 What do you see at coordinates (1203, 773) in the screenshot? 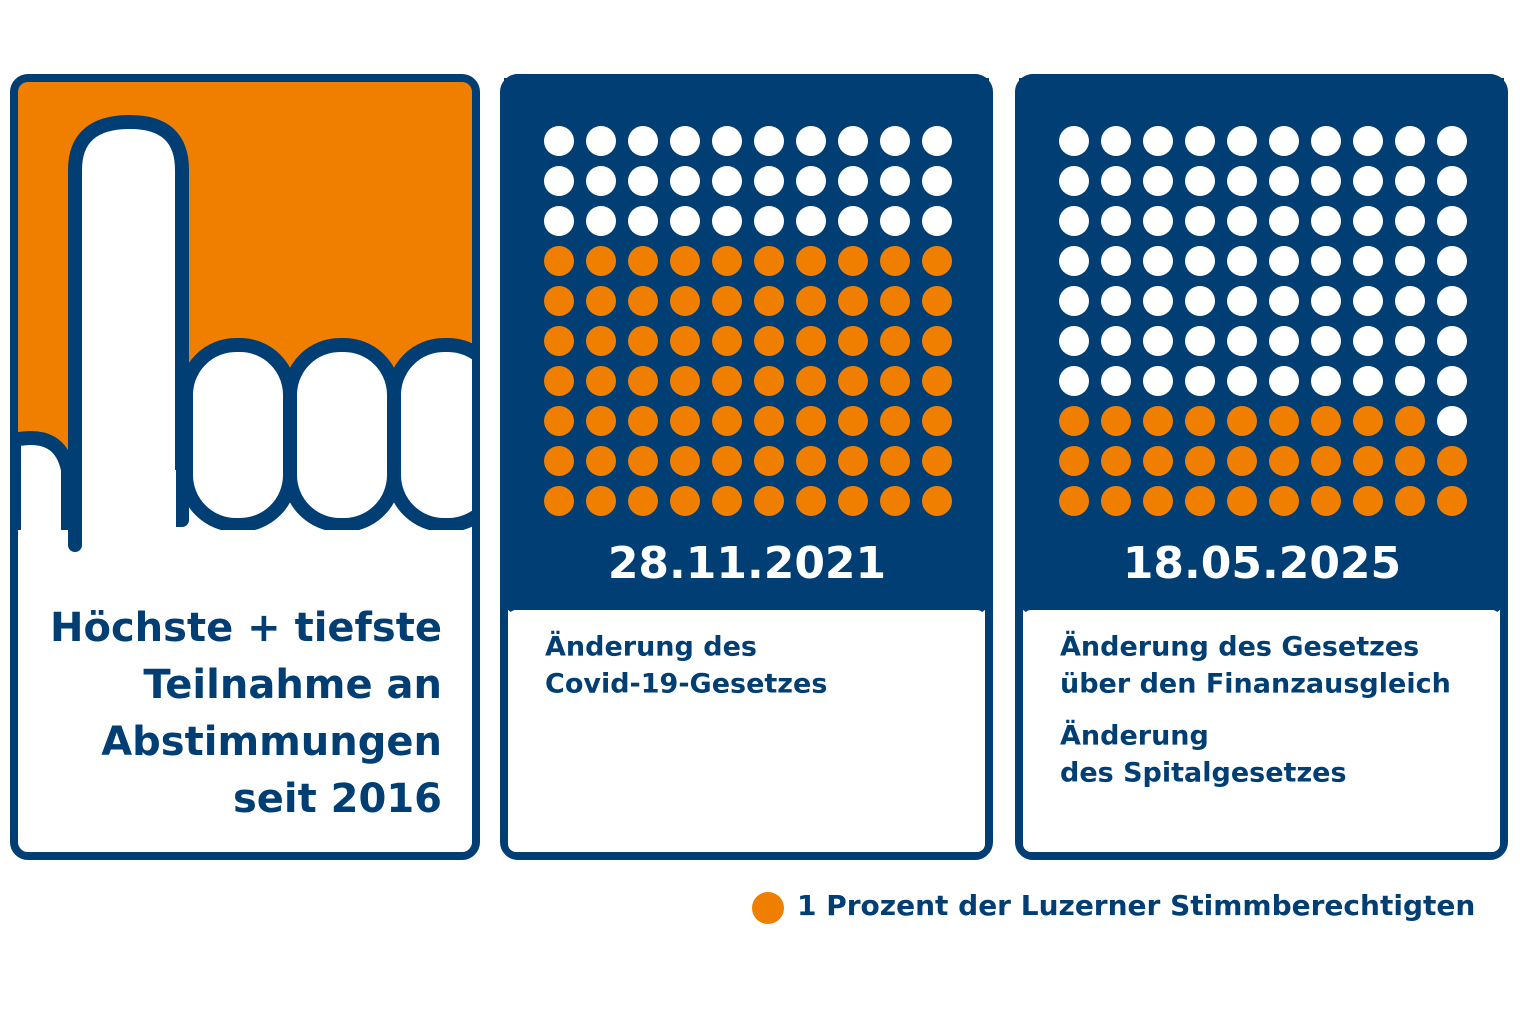
I see `note-line: des Spitalgesetzes` at bounding box center [1203, 773].